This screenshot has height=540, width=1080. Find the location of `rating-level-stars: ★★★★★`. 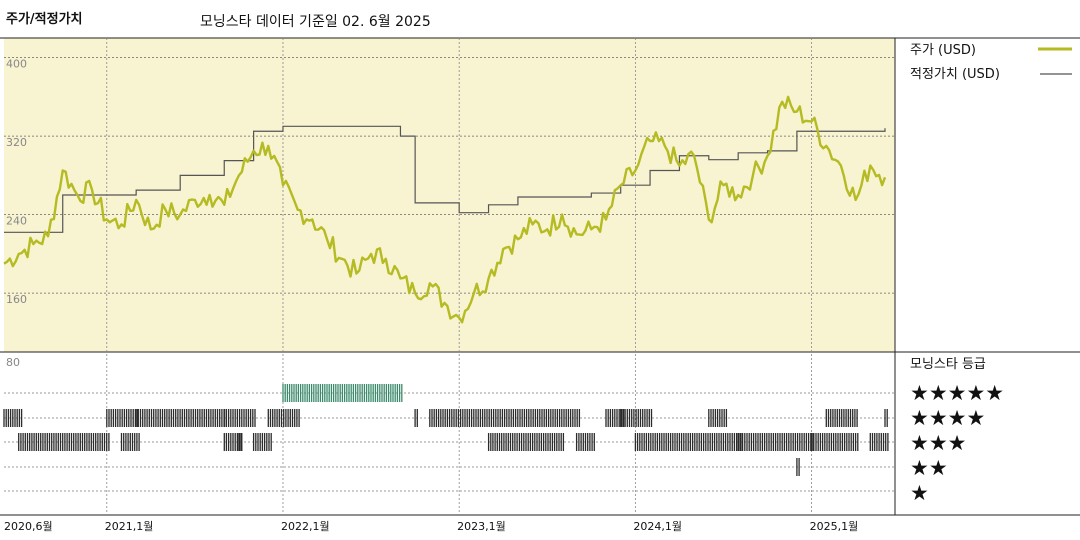

rating-level-stars: ★★★★★ is located at coordinates (957, 393).